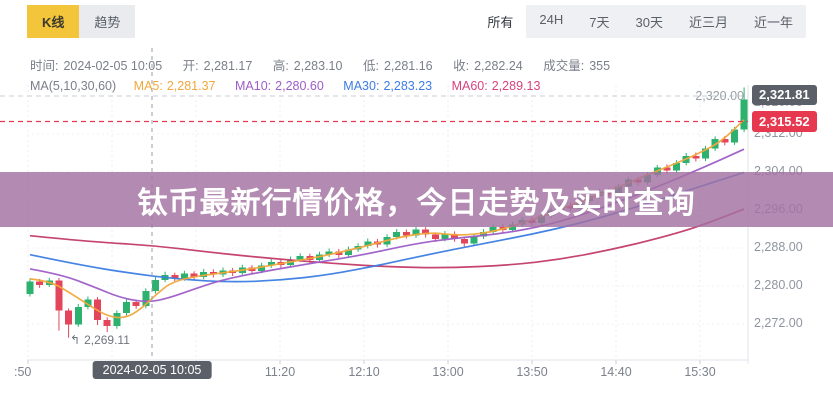  Describe the element at coordinates (649, 22) in the screenshot. I see `range-tab-30d: 30天` at that location.